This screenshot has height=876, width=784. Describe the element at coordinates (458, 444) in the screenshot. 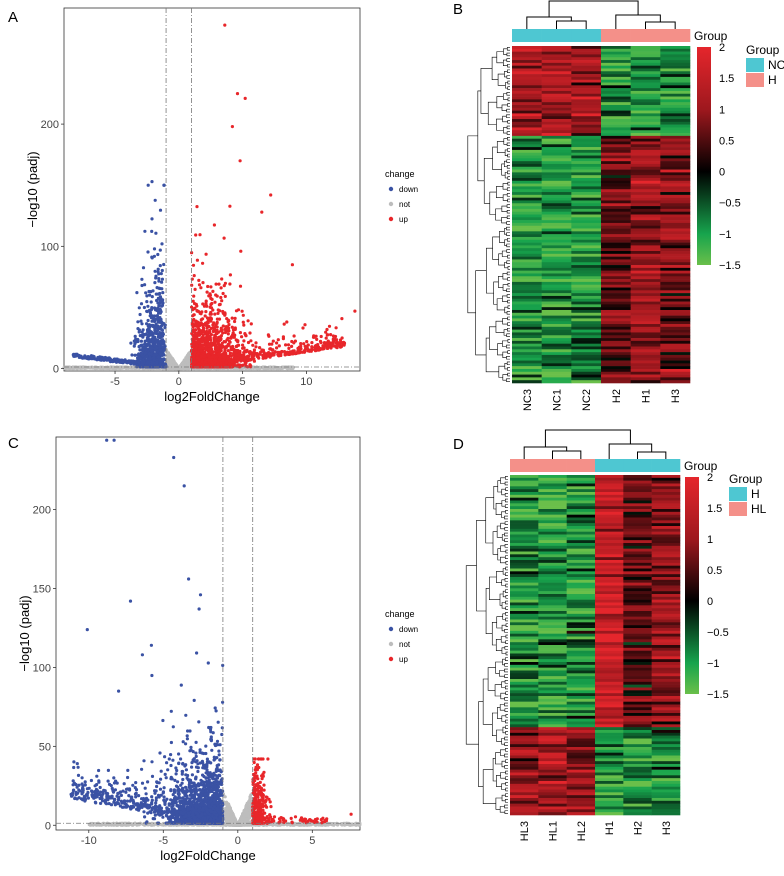

I see `panel-label-d: D` at that location.